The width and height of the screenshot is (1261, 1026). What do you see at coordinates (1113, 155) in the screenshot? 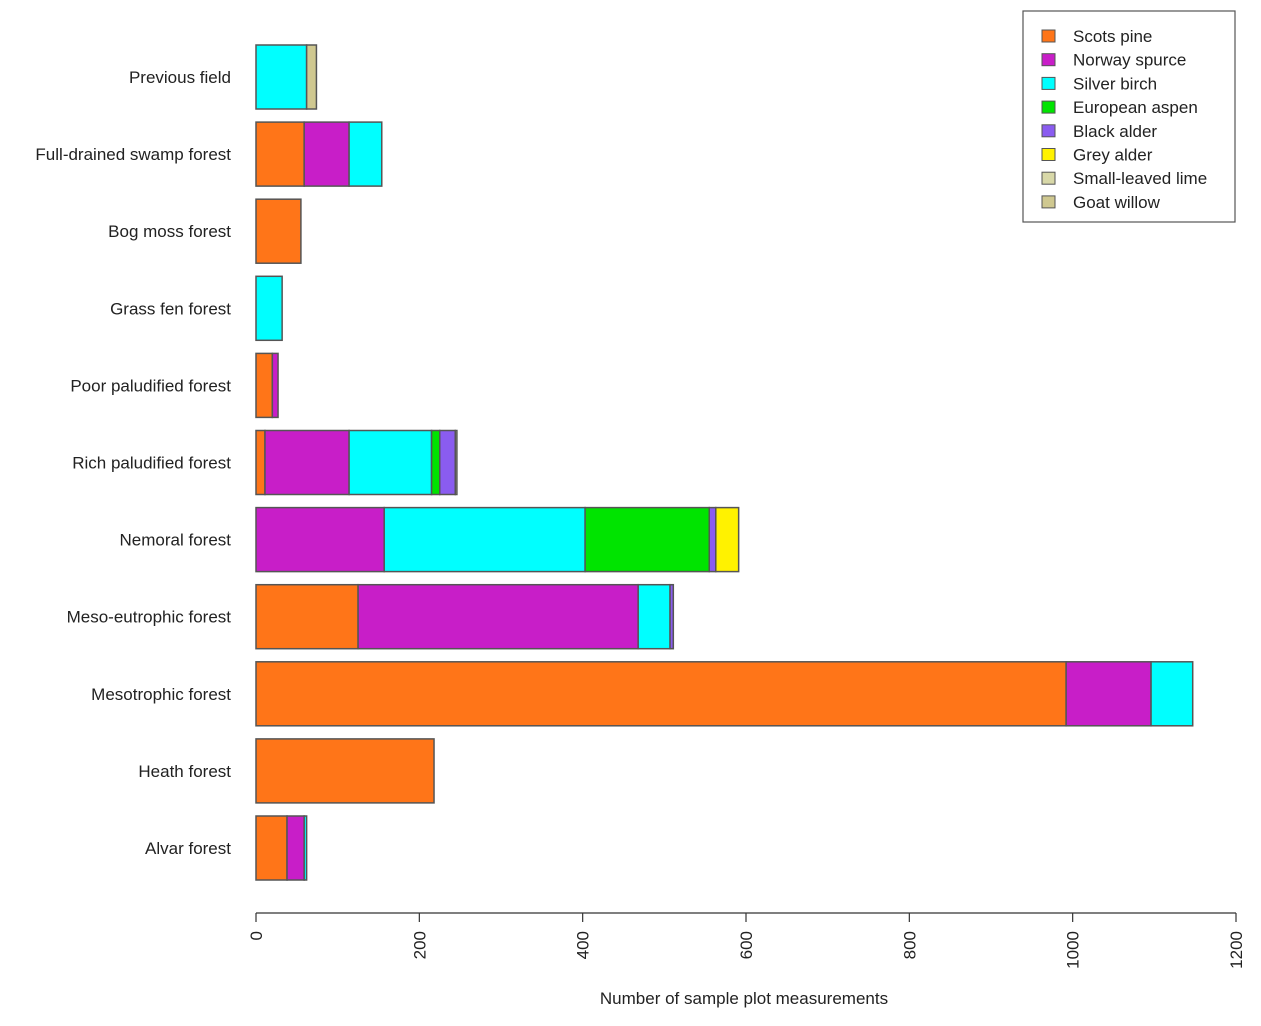
I see `legend-label: Grey alder` at bounding box center [1113, 155].